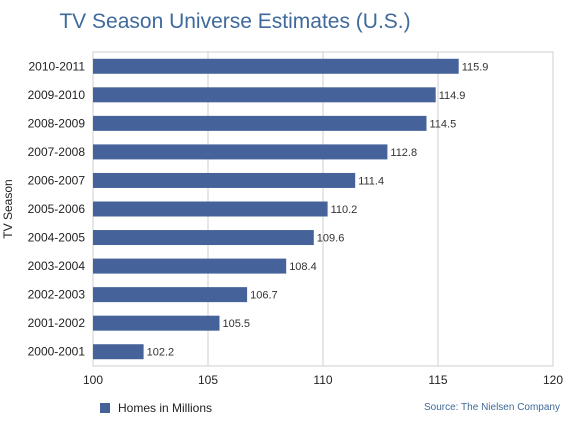 The width and height of the screenshot is (570, 424). What do you see at coordinates (93, 380) in the screenshot?
I see `x-tick-label: 100` at bounding box center [93, 380].